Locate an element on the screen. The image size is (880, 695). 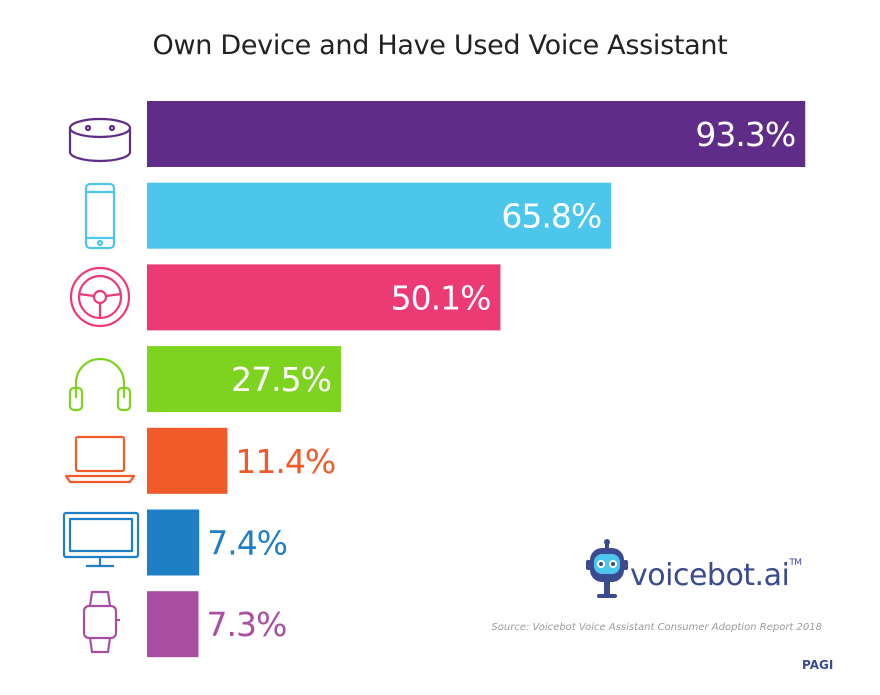
bar-headphones is located at coordinates (244, 379).